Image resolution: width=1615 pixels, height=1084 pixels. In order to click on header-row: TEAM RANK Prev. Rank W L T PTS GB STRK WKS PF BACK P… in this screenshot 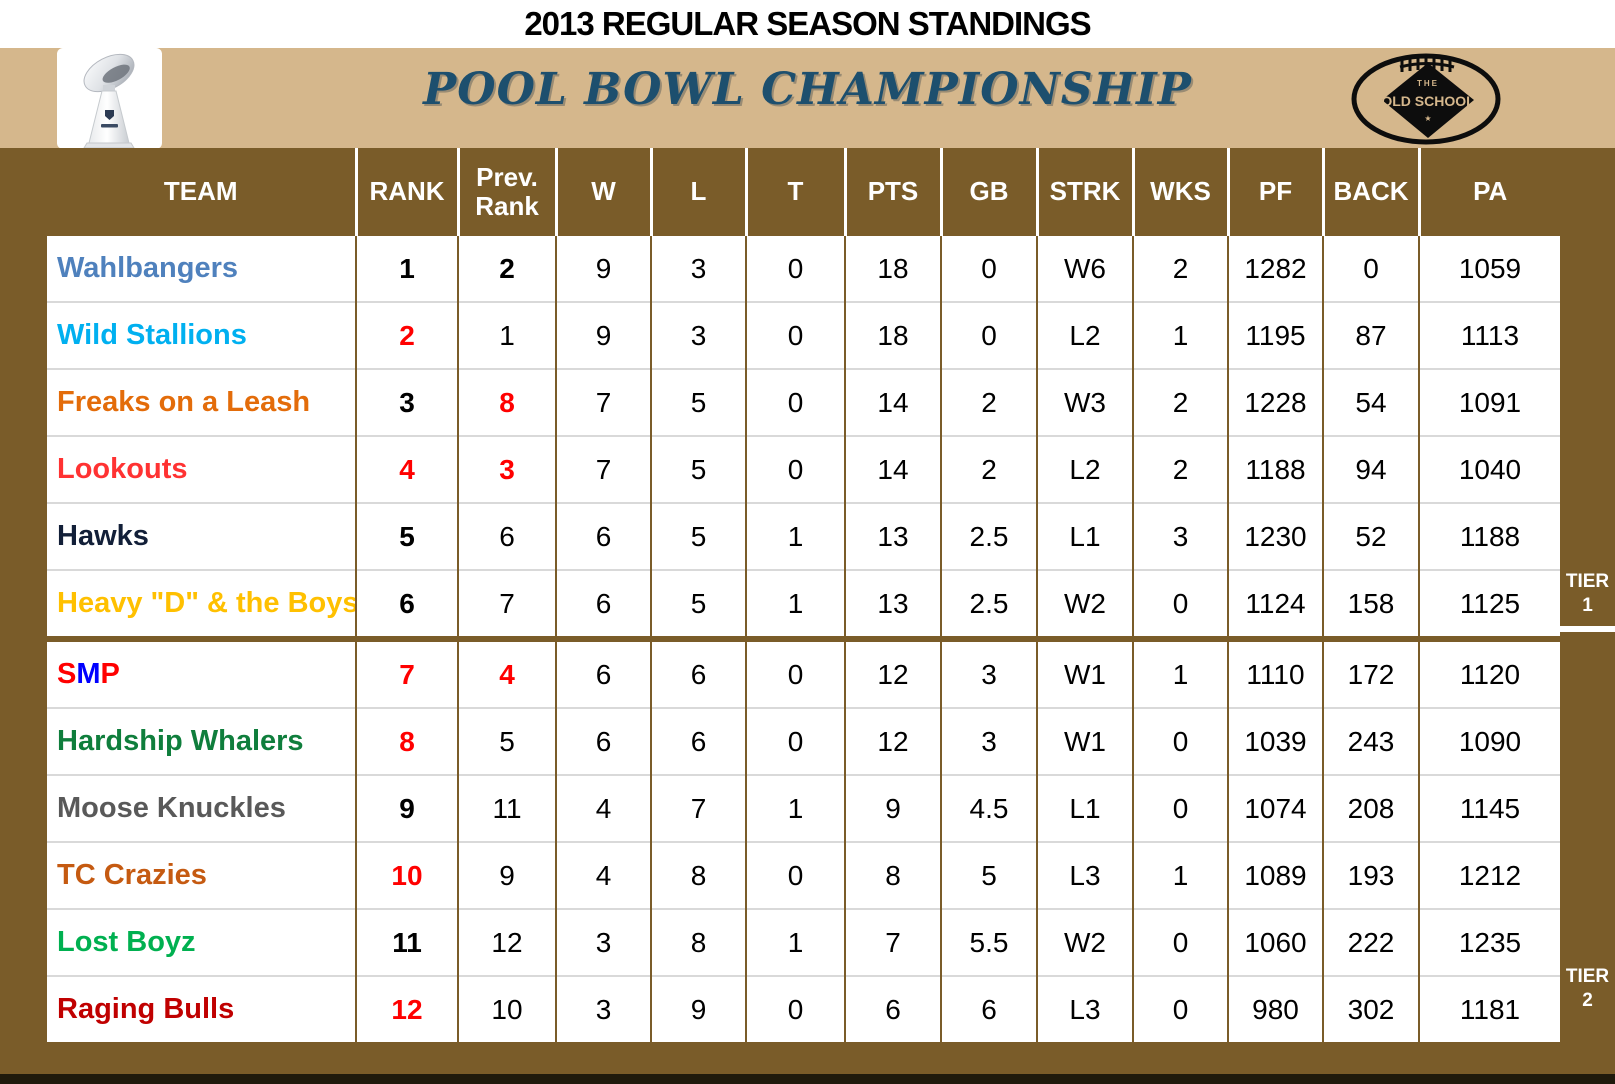, I will do `click(803, 192)`.